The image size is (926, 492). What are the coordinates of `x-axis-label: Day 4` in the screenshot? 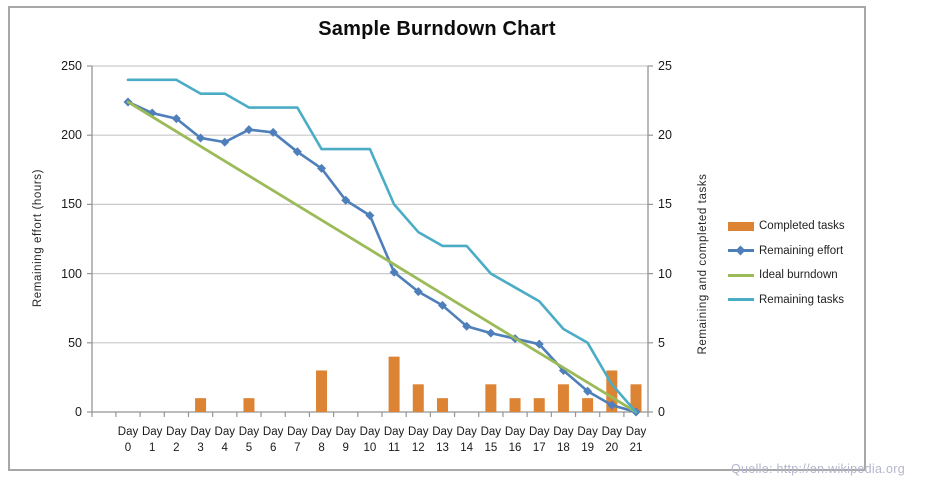 It's located at (224, 440).